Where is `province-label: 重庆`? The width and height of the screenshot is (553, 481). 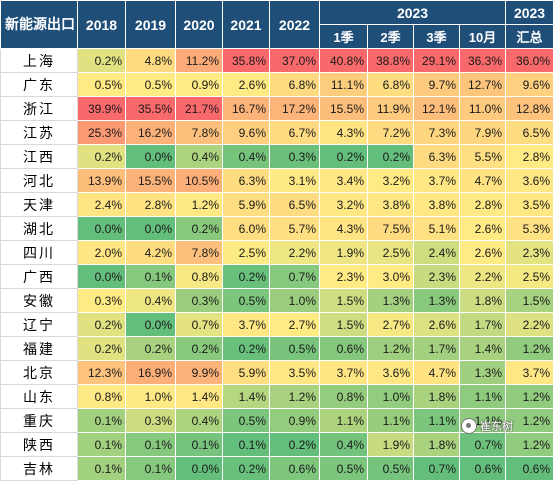 province-label: 重庆 is located at coordinates (39, 421).